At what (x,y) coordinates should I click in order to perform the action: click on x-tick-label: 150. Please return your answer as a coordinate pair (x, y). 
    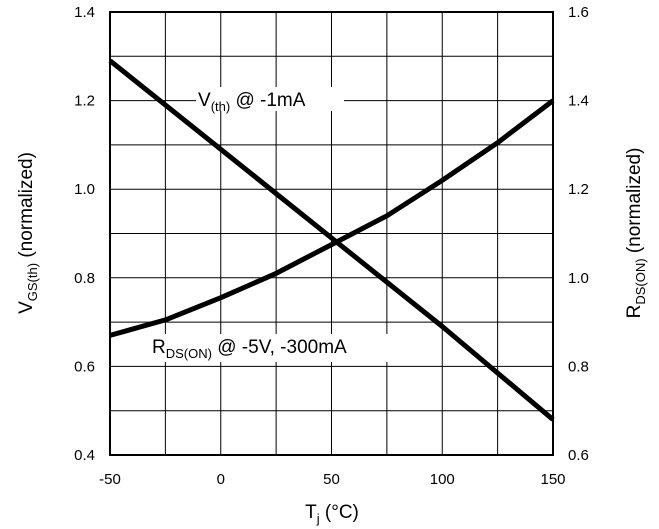
    Looking at the image, I should click on (552, 479).